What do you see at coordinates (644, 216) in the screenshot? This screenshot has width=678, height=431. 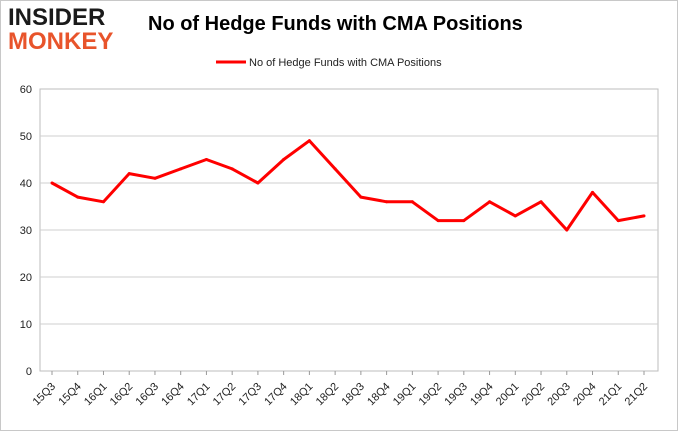 I see `data-point-21Q2` at bounding box center [644, 216].